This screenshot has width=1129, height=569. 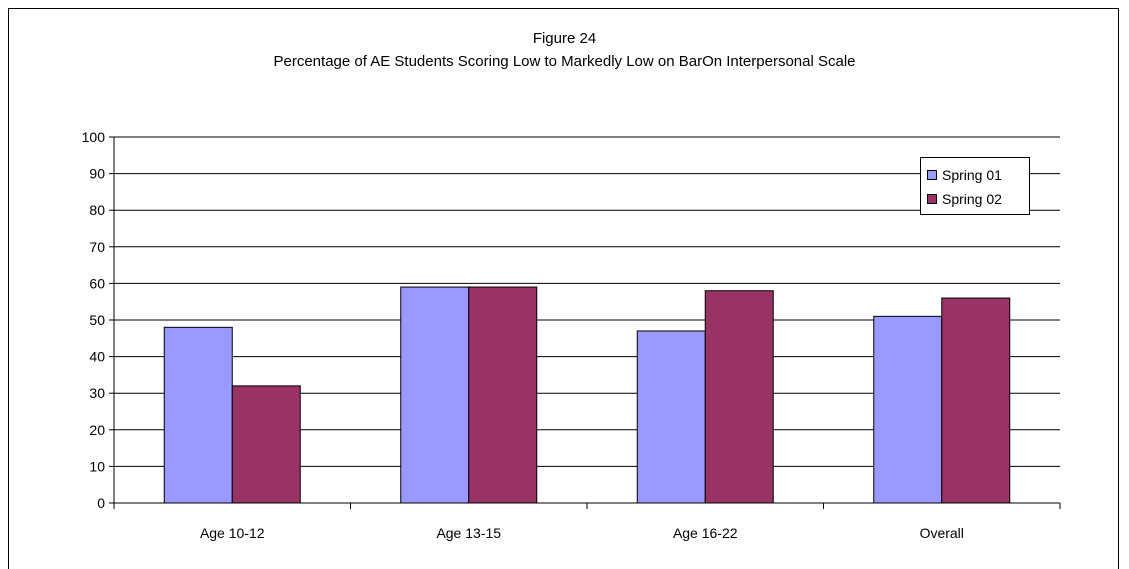 I want to click on legend-label-spring-02: Spring 02, so click(x=972, y=199).